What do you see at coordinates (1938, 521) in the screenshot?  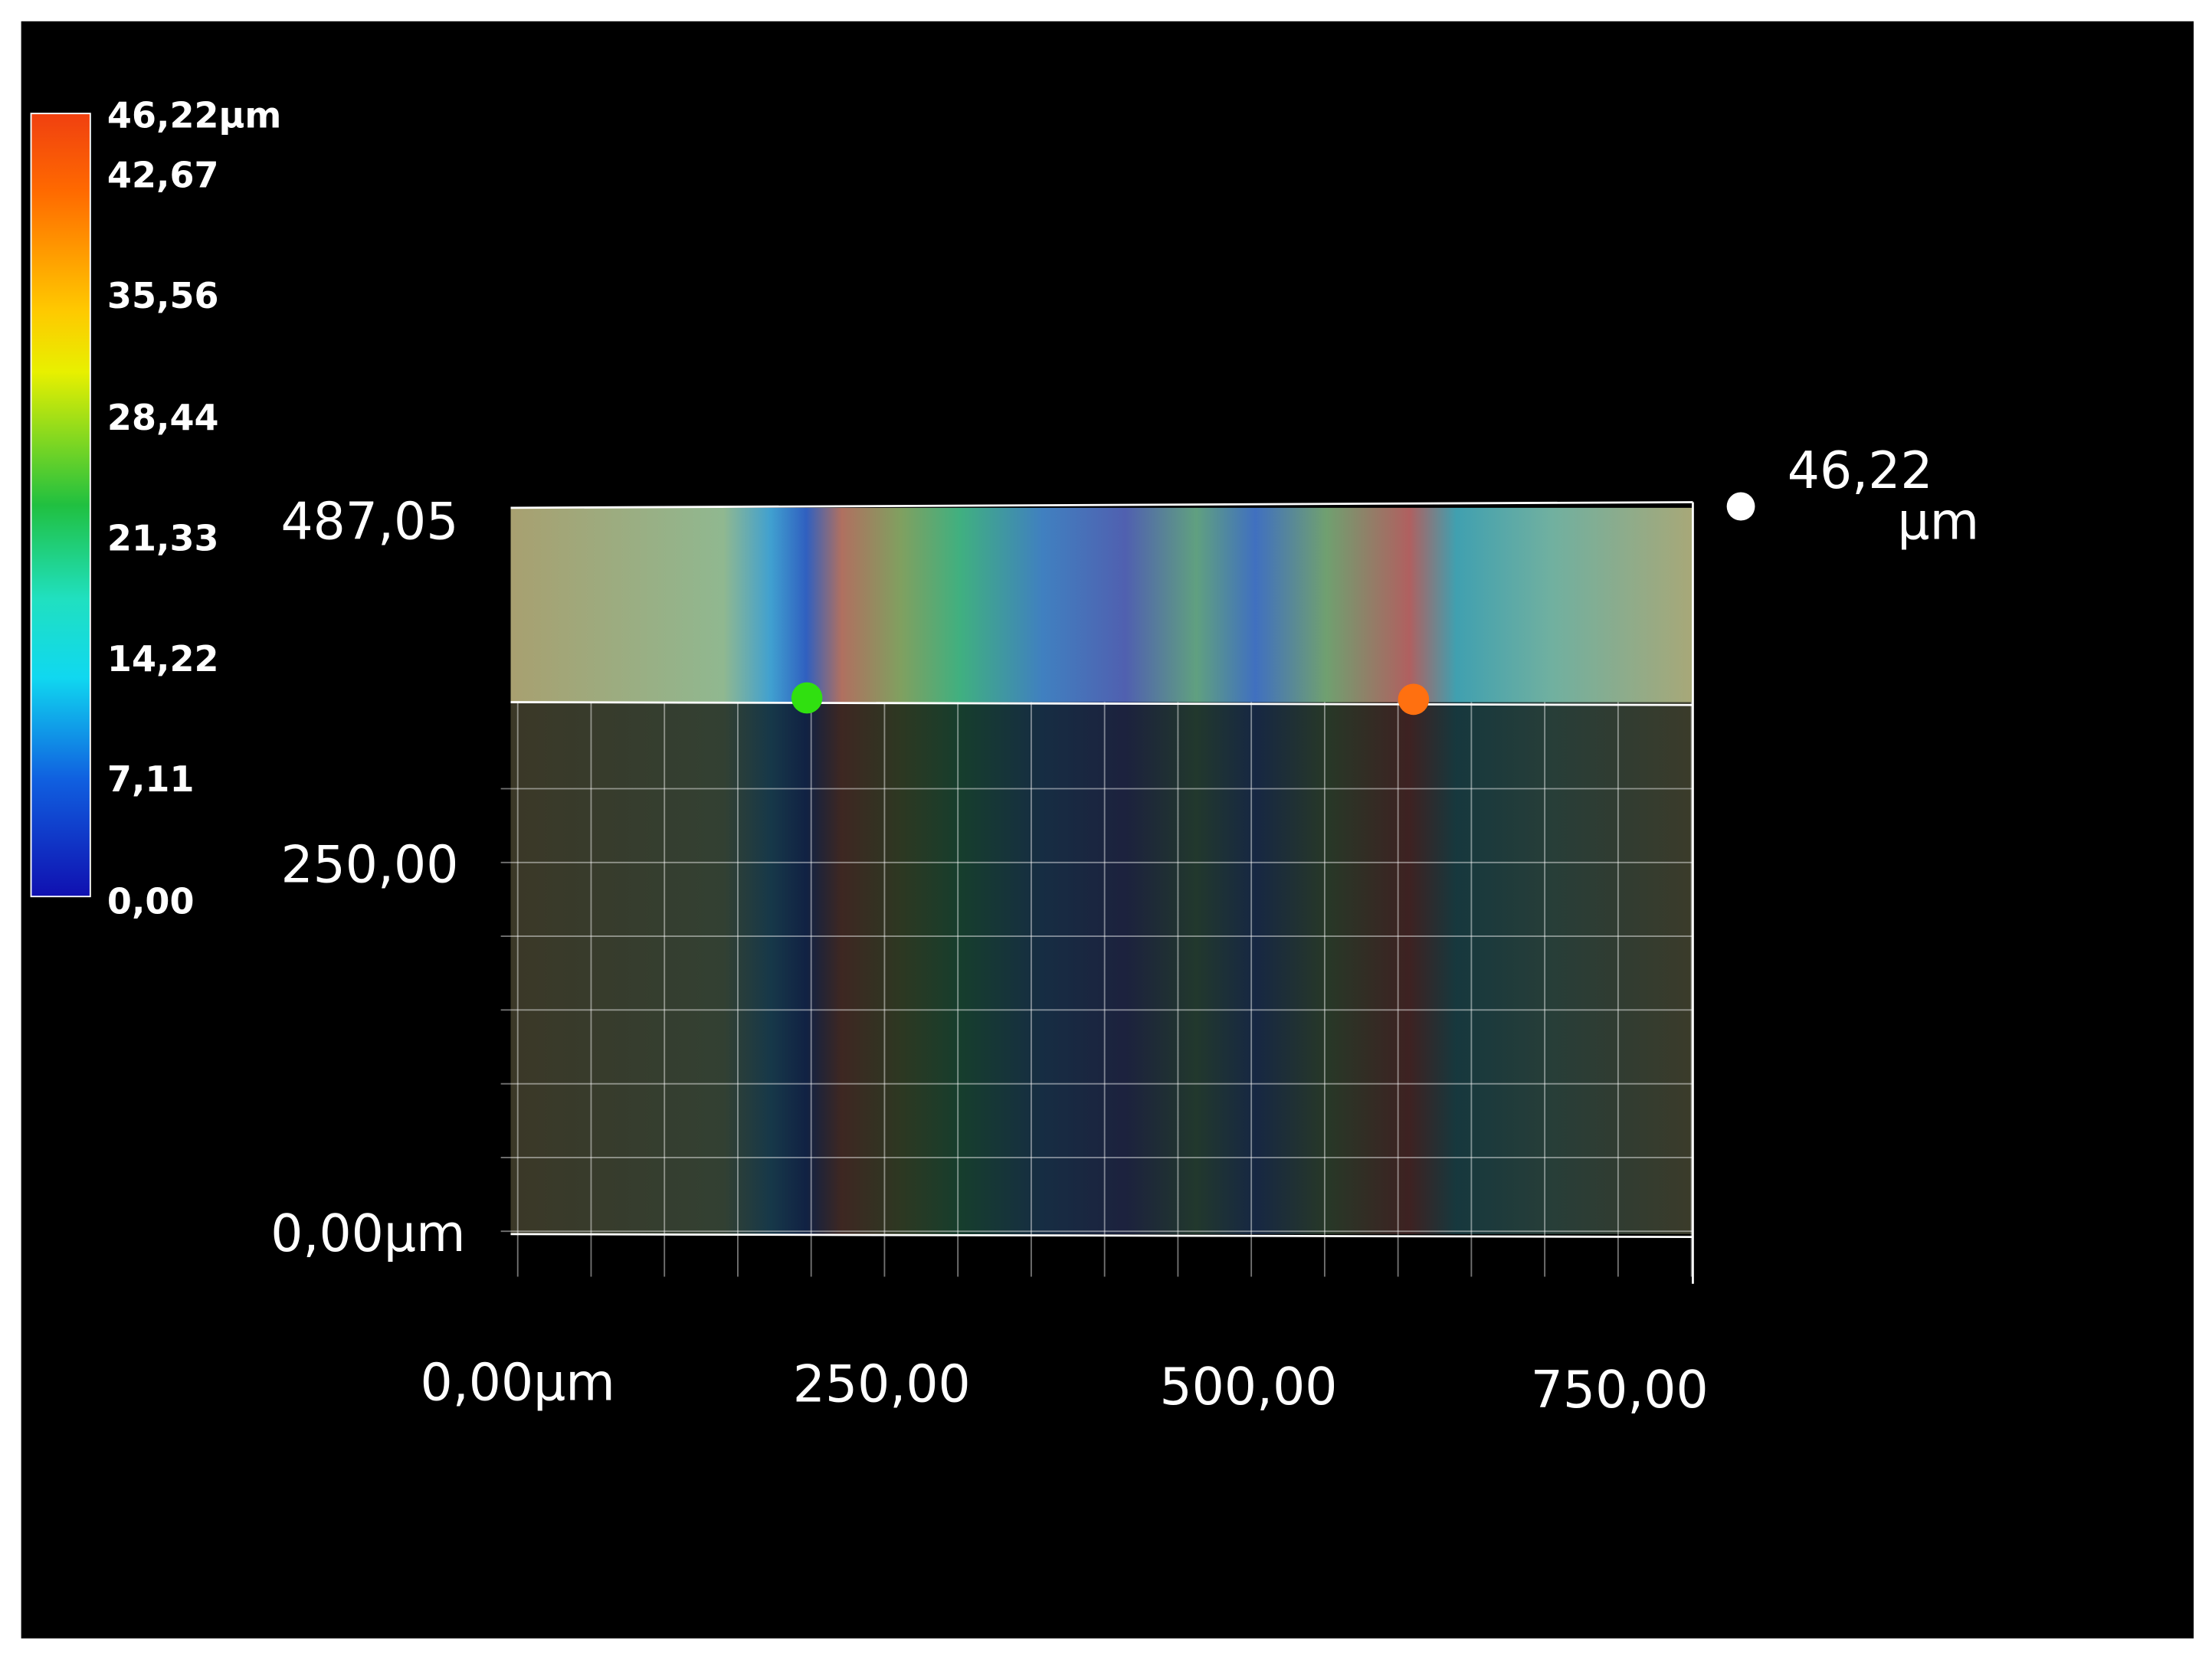 I see `height-unit: µm` at bounding box center [1938, 521].